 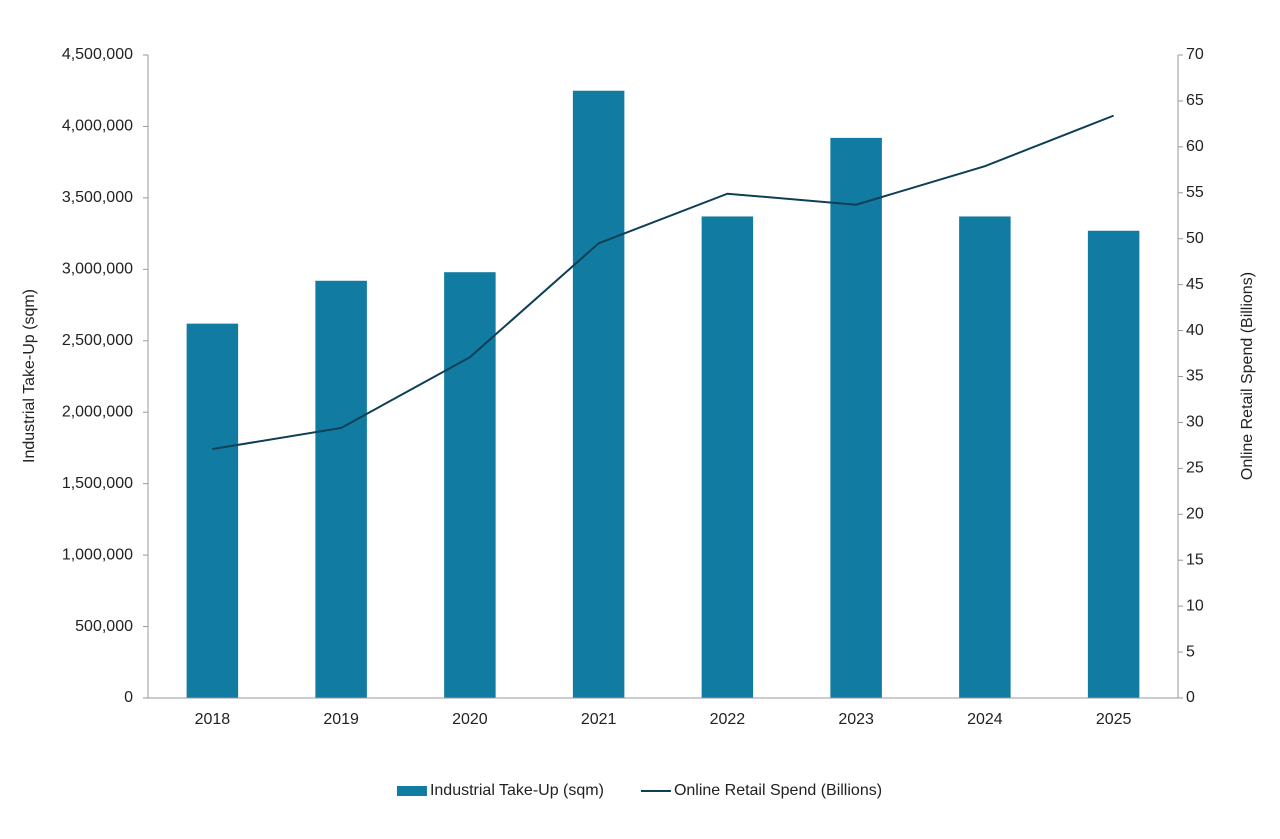 I want to click on x-tick-label: 2024, so click(x=985, y=719).